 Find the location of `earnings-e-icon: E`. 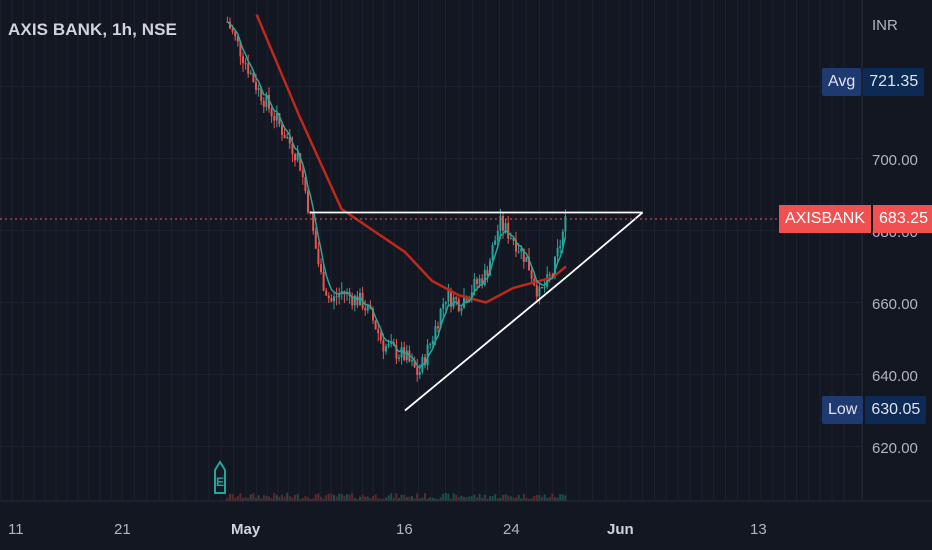

earnings-e-icon: E is located at coordinates (220, 477).